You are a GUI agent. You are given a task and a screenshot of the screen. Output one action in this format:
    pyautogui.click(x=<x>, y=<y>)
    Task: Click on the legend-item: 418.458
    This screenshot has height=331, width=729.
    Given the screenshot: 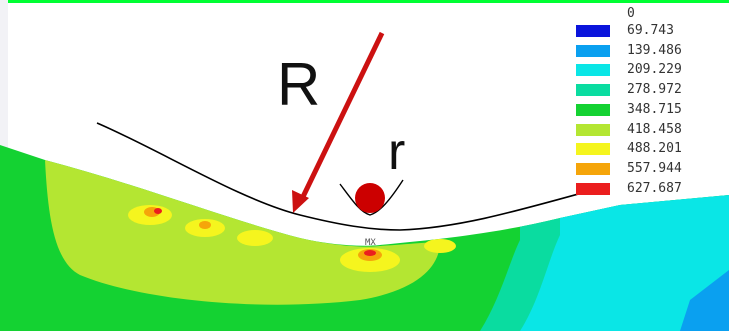 What is the action you would take?
    pyautogui.click(x=645, y=131)
    